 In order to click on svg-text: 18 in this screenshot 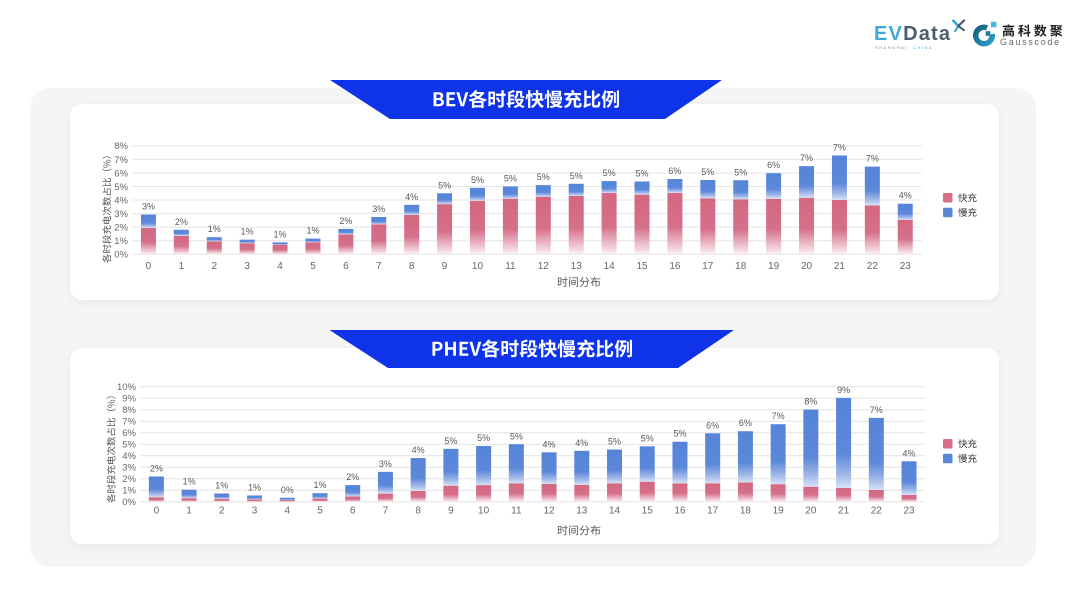, I will do `click(741, 266)`.